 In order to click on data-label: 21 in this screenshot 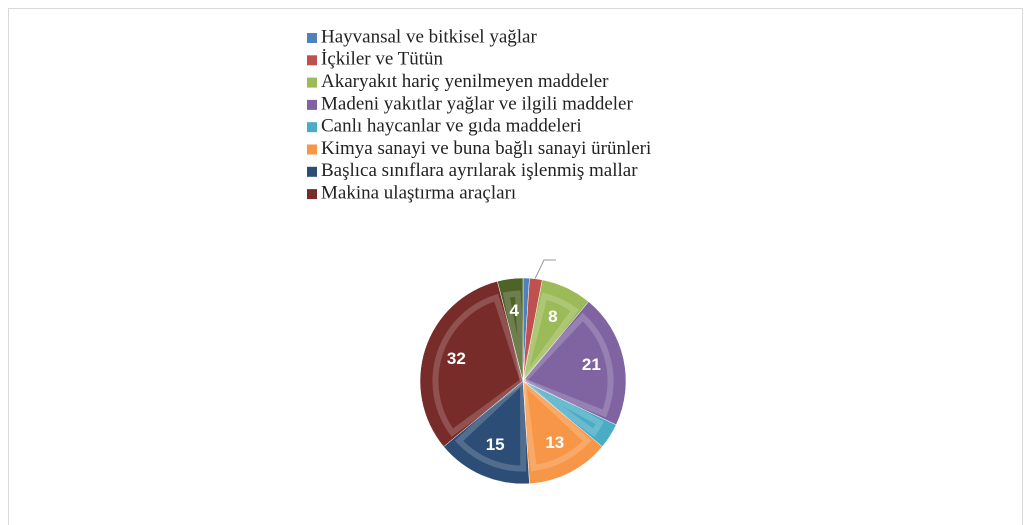, I will do `click(591, 364)`.